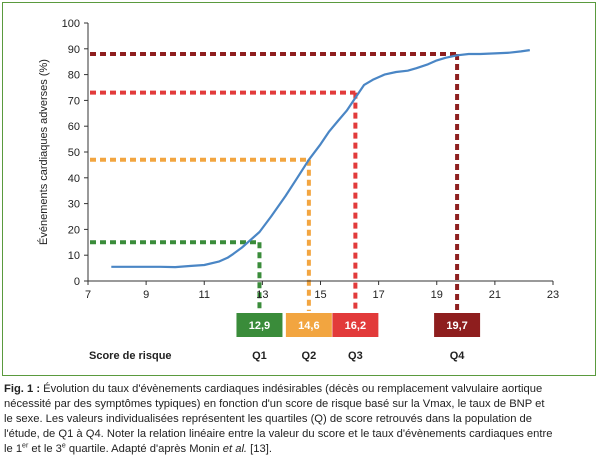 The width and height of the screenshot is (600, 468). I want to click on caption-text: [13]., so click(259, 449).